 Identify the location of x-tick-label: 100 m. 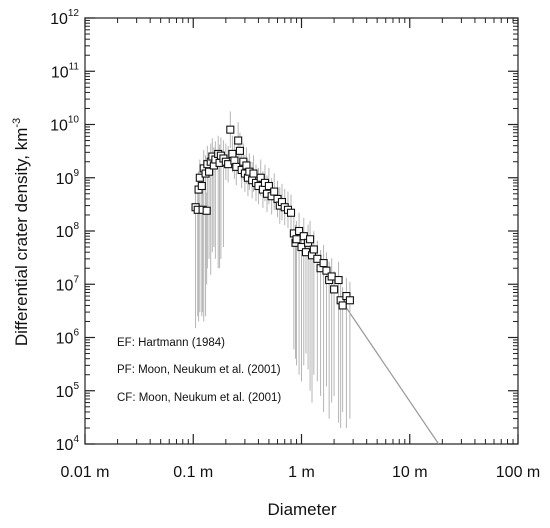
(518, 472).